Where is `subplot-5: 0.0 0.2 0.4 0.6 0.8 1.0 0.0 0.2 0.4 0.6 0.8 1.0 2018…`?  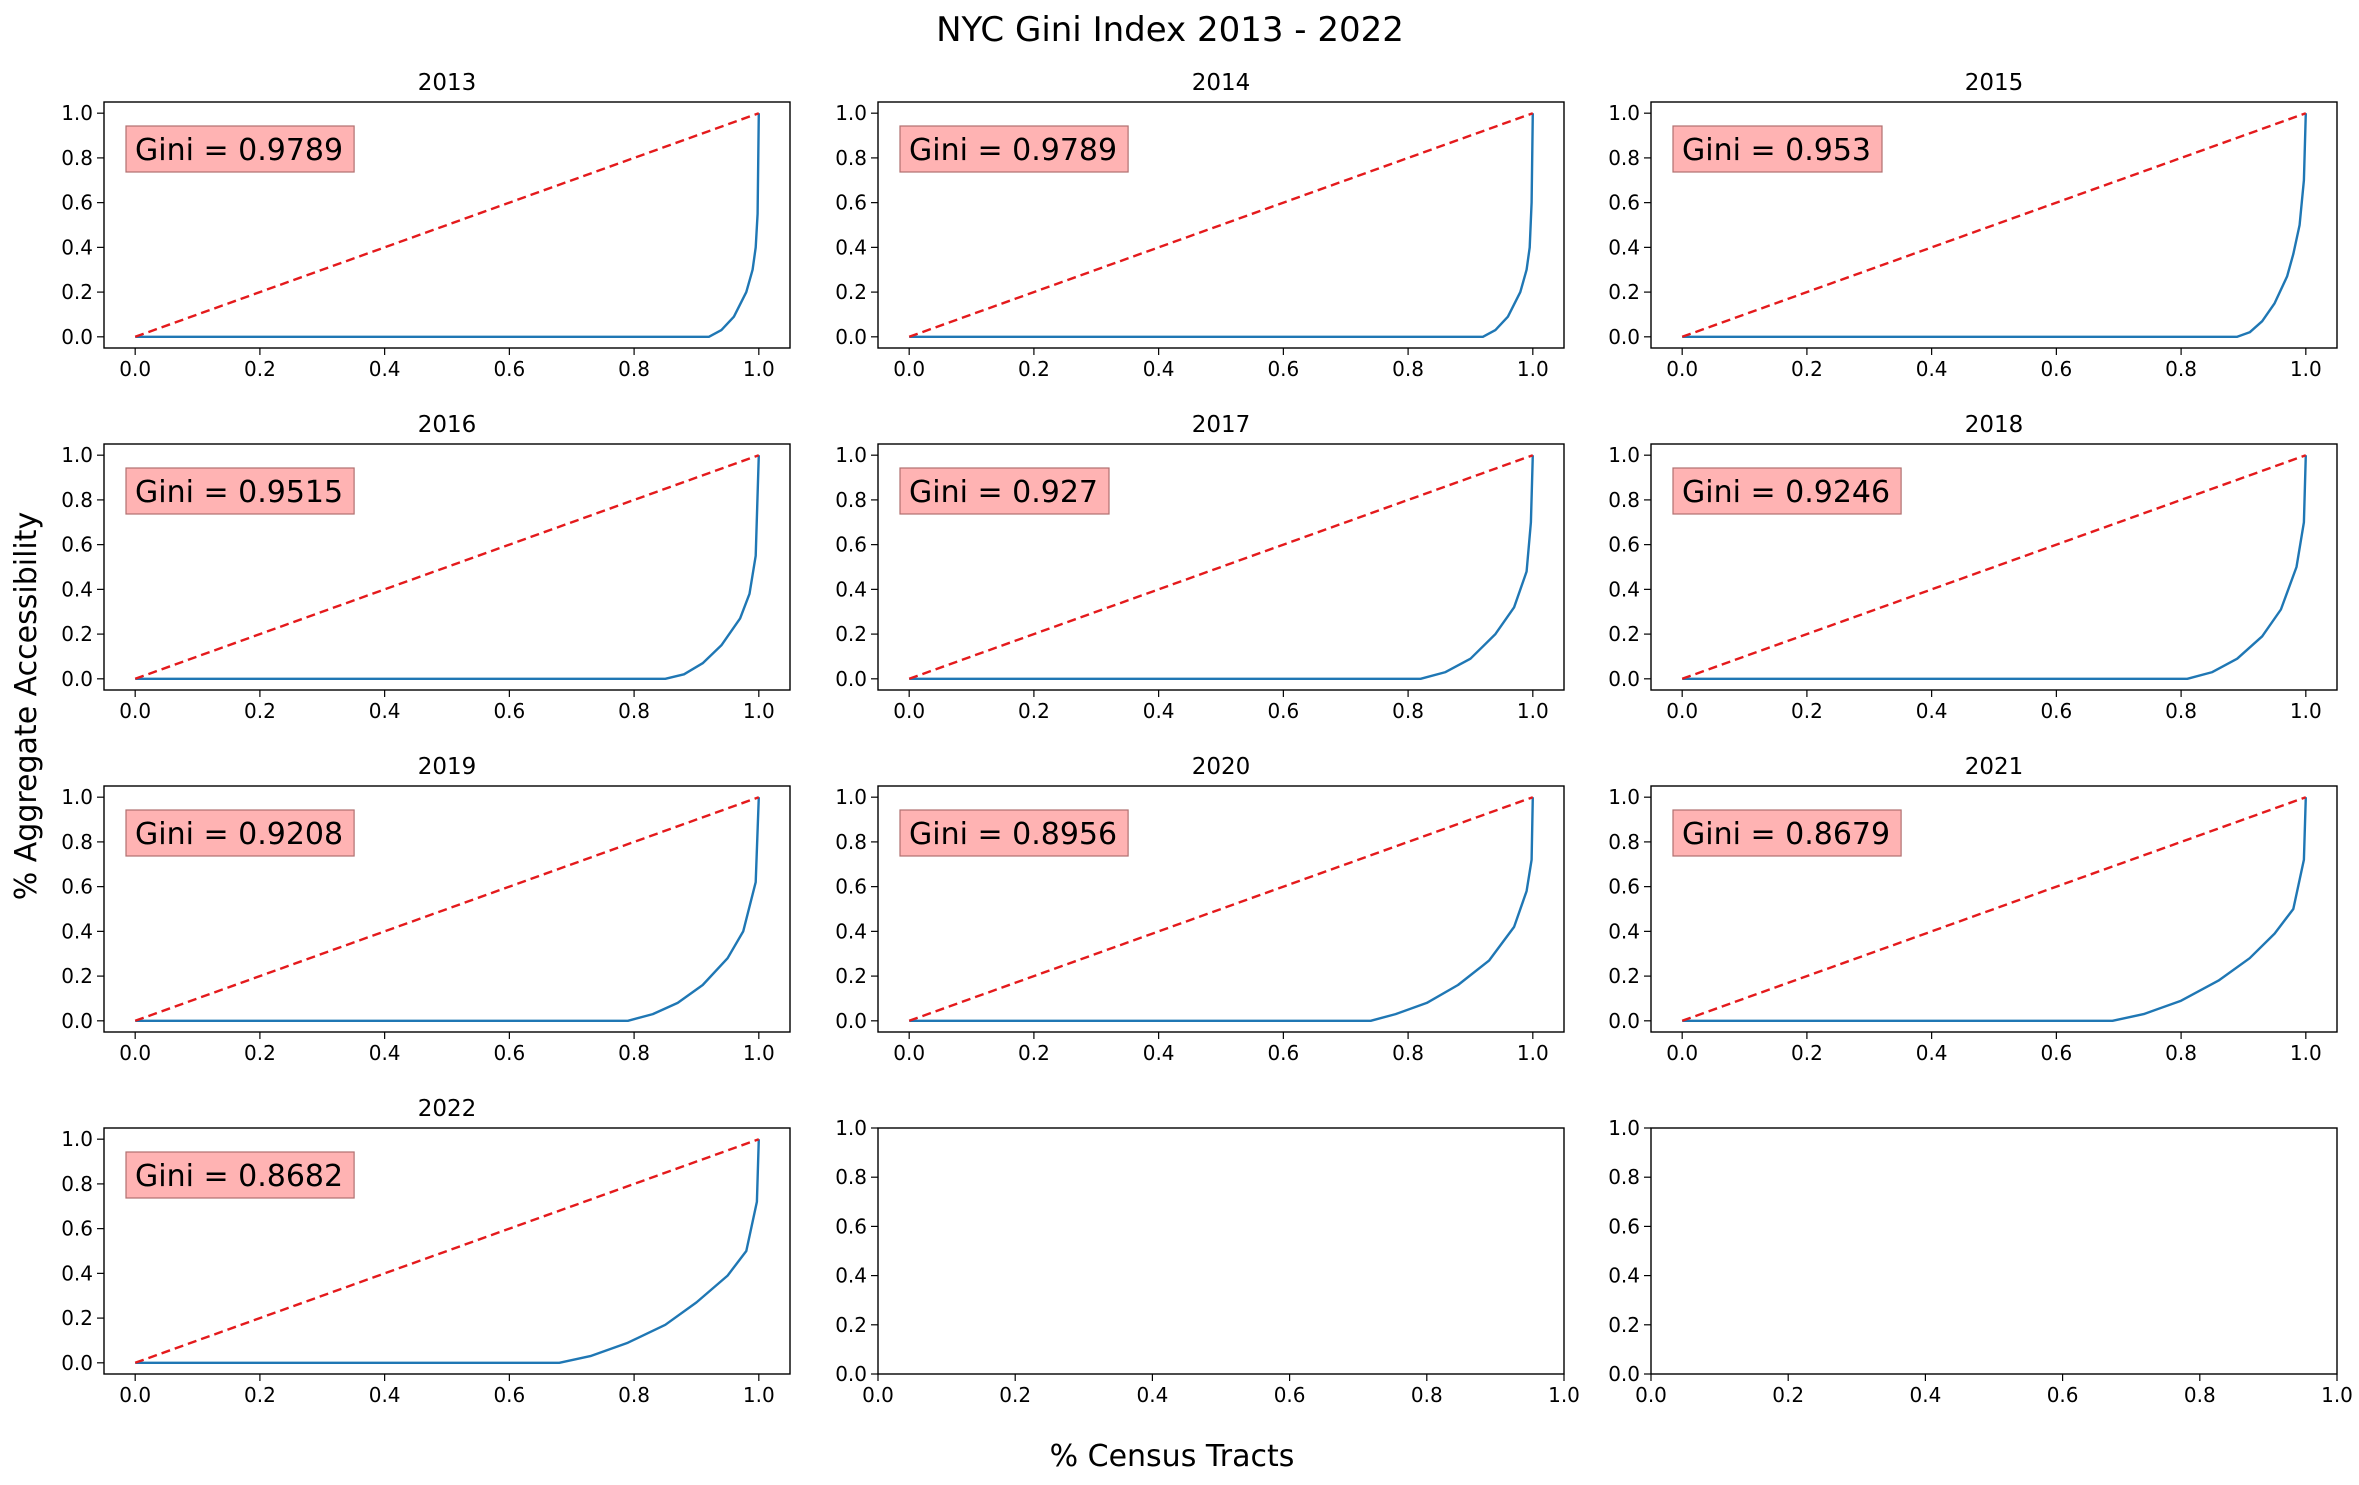 subplot-5: 0.0 0.2 0.4 0.6 0.8 1.0 0.0 0.2 0.4 0.6 0.8 1.0 2018… is located at coordinates (1973, 567).